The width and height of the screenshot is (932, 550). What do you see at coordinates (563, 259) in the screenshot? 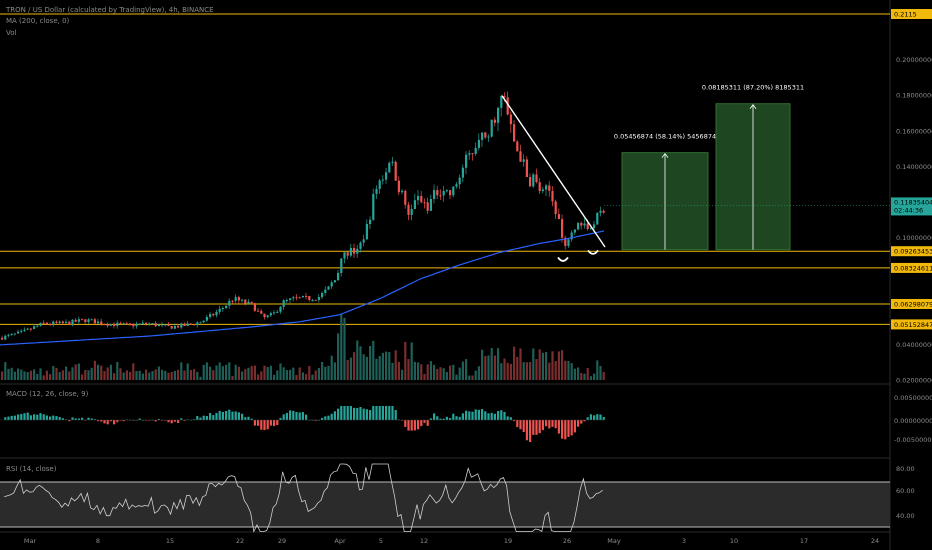
I see `bottom-marker` at bounding box center [563, 259].